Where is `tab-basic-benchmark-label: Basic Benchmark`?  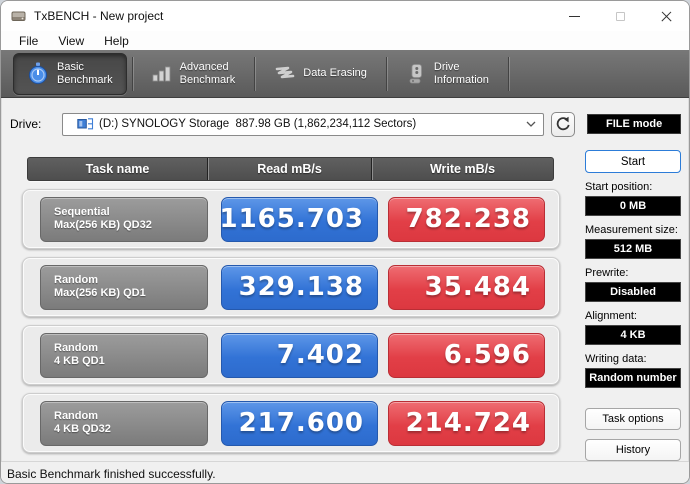
tab-basic-benchmark-label: Basic Benchmark is located at coordinates (85, 73).